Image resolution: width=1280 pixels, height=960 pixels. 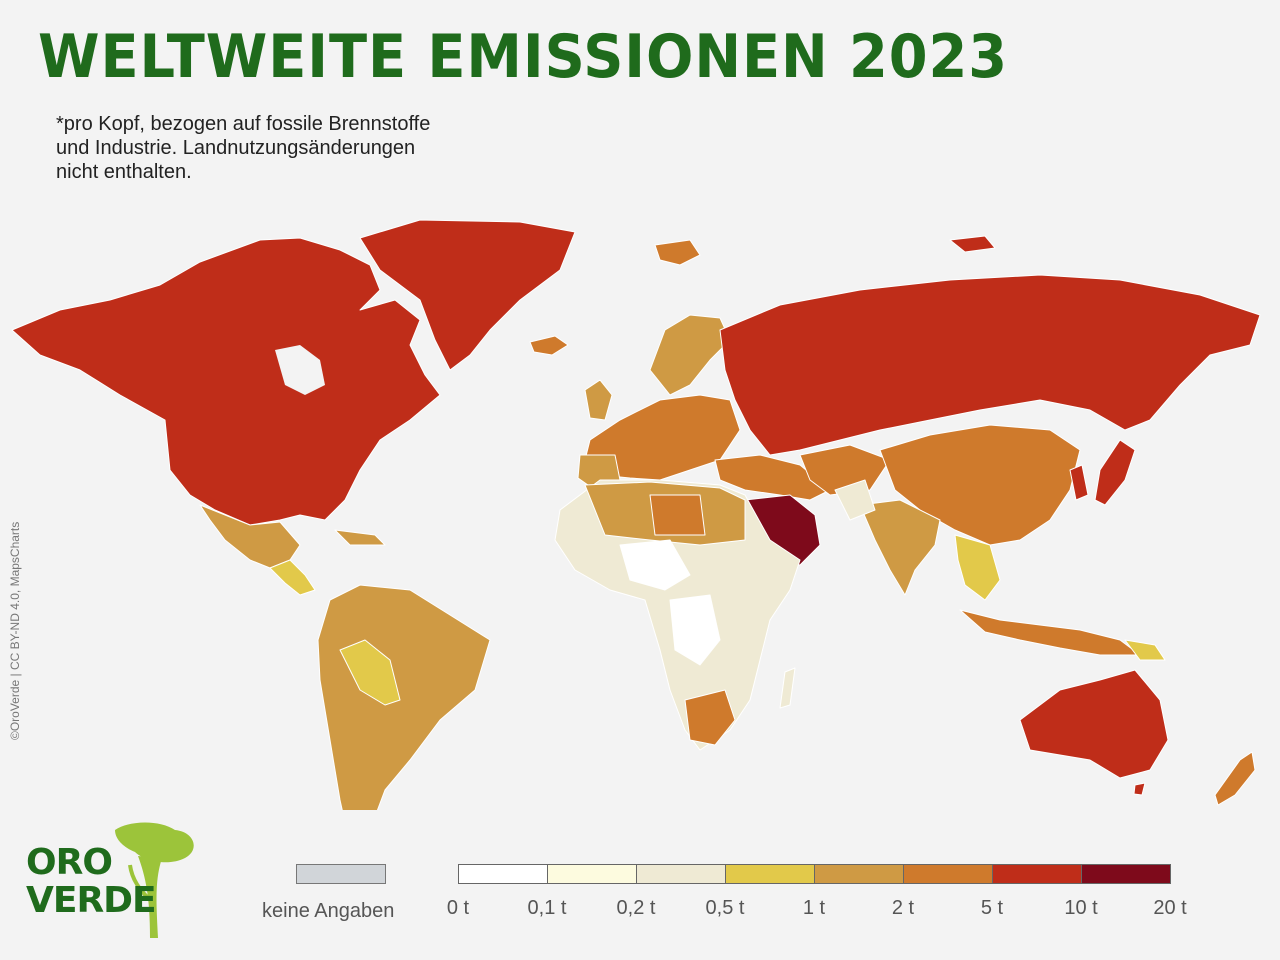 What do you see at coordinates (1081, 908) in the screenshot?
I see `legend-tick-label: 10 t` at bounding box center [1081, 908].